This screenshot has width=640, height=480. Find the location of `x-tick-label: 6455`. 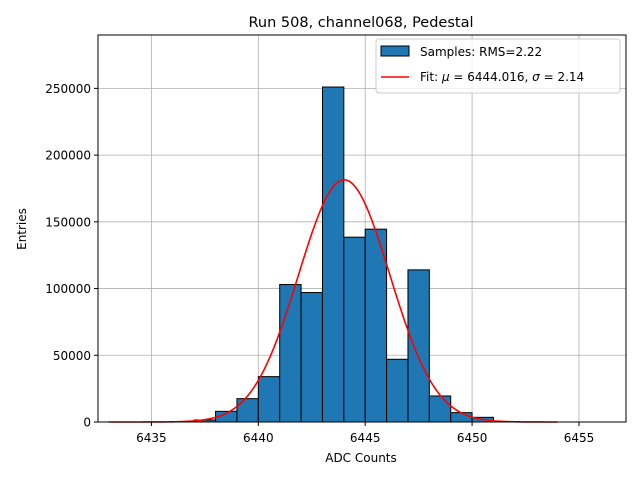

x-tick-label: 6455 is located at coordinates (579, 438).